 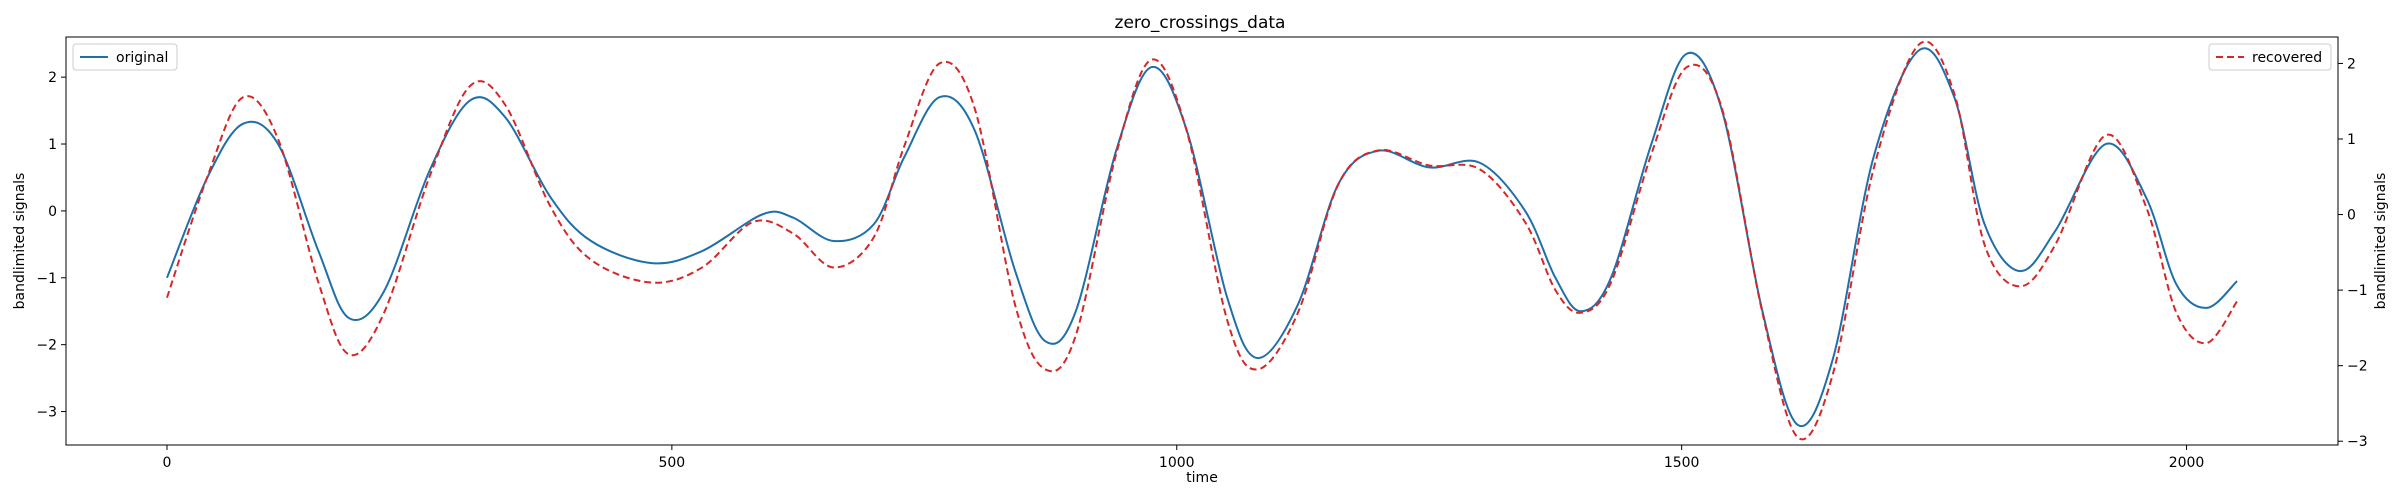 What do you see at coordinates (2287, 58) in the screenshot?
I see `legend-recovered-label: recovered` at bounding box center [2287, 58].